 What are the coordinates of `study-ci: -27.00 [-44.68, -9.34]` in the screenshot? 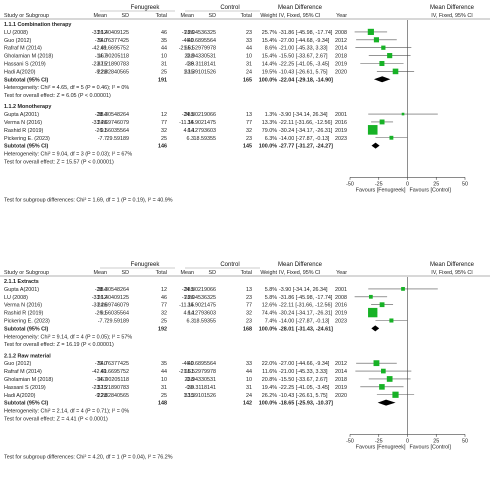 It's located at (304, 41).